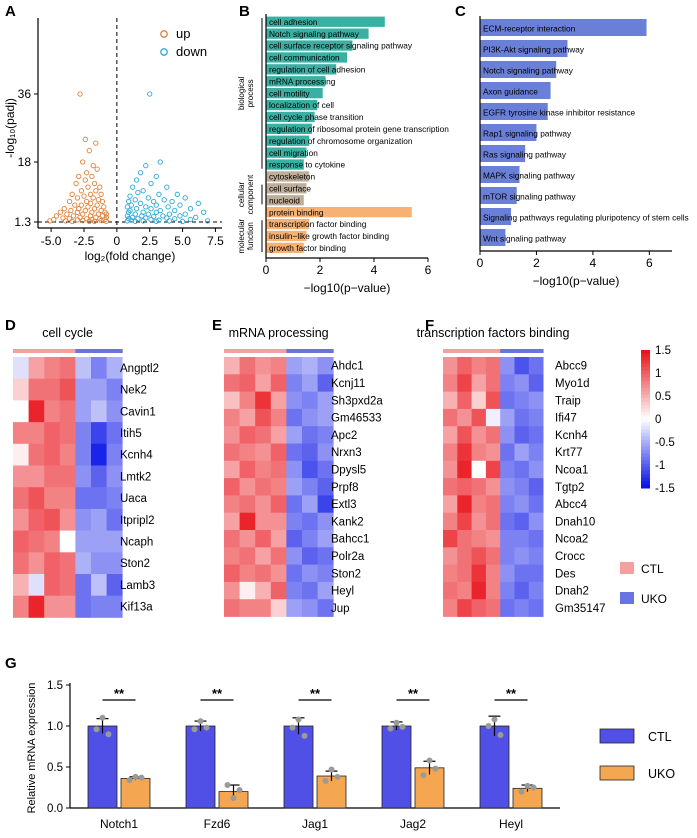 Image resolution: width=697 pixels, height=838 pixels. Describe the element at coordinates (346, 453) in the screenshot. I see `gene-label: Nrxn3` at that location.